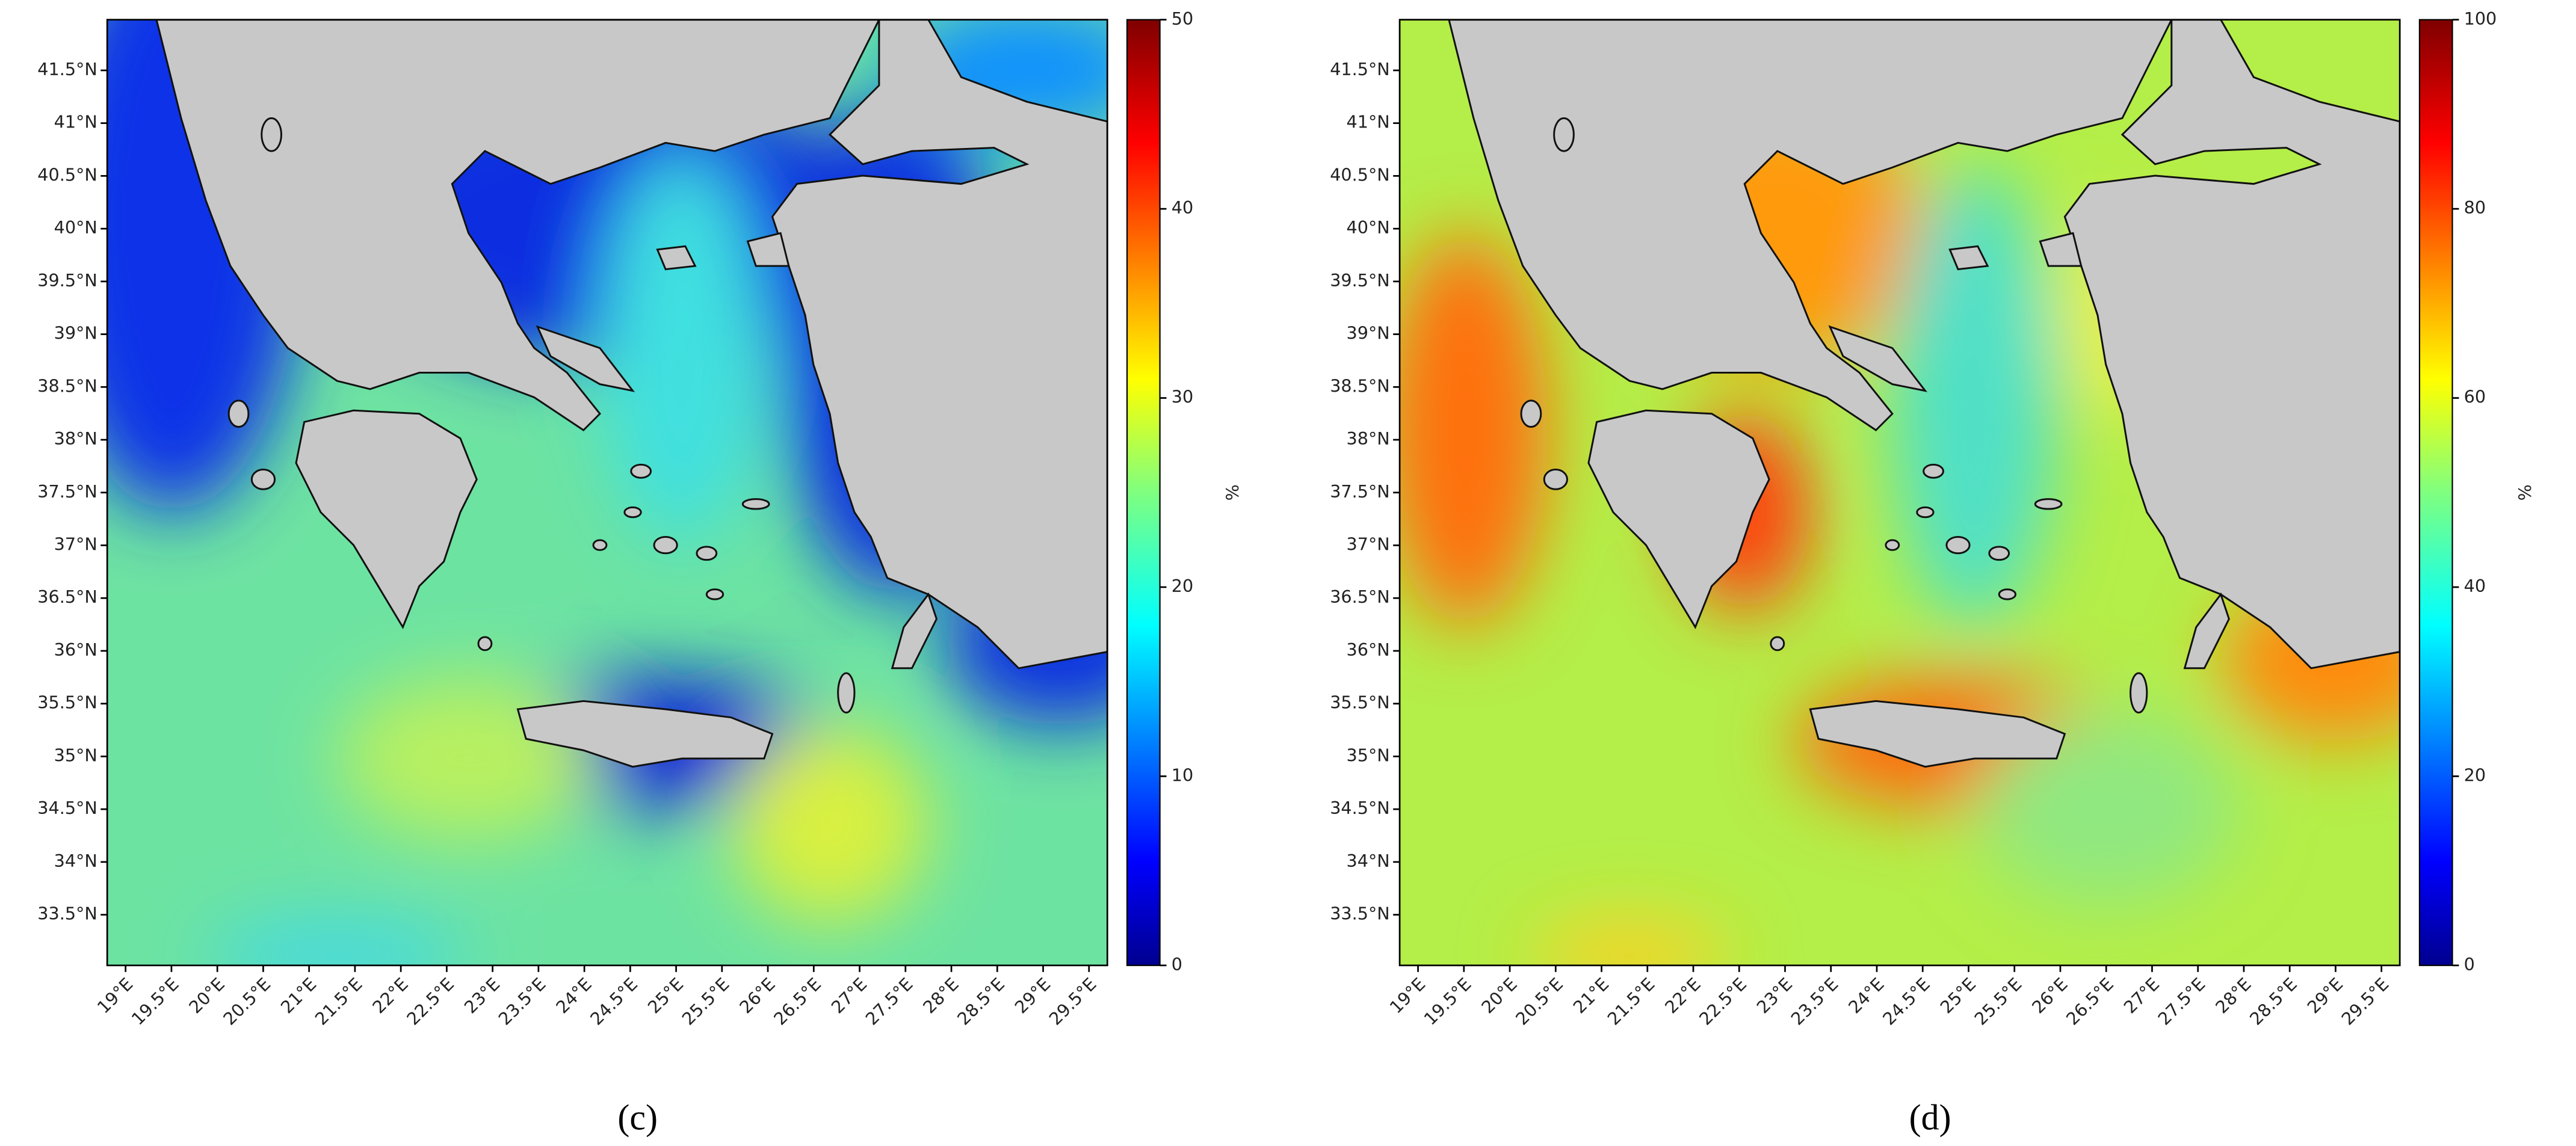 The height and width of the screenshot is (1146, 2576). What do you see at coordinates (2475, 207) in the screenshot?
I see `colorbar-tick-label: 80` at bounding box center [2475, 207].